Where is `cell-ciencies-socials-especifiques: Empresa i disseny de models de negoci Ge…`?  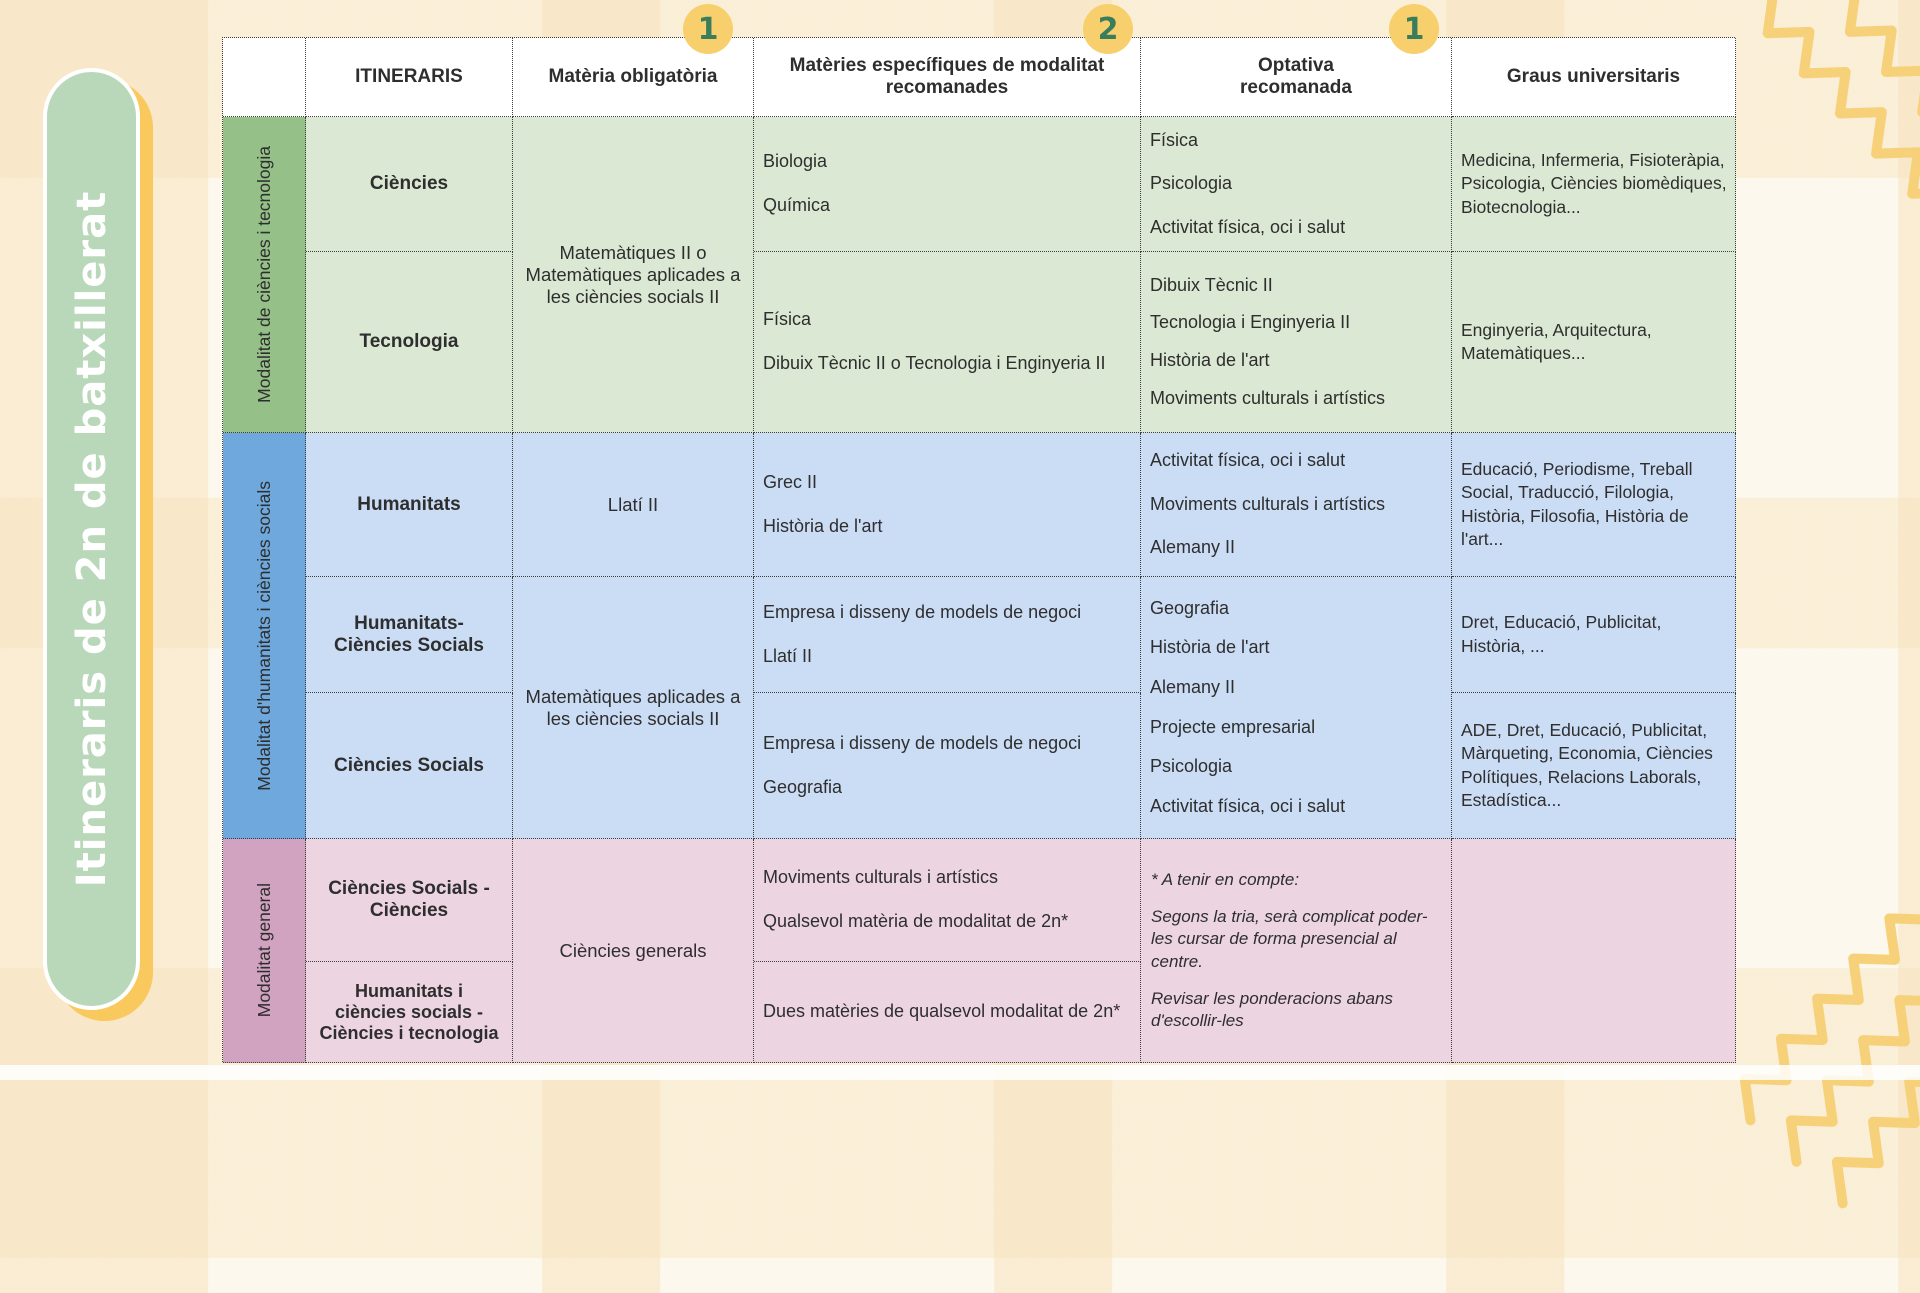
cell-ciencies-socials-especifiques: Empresa i disseny de models de negoci Ge… is located at coordinates (947, 766).